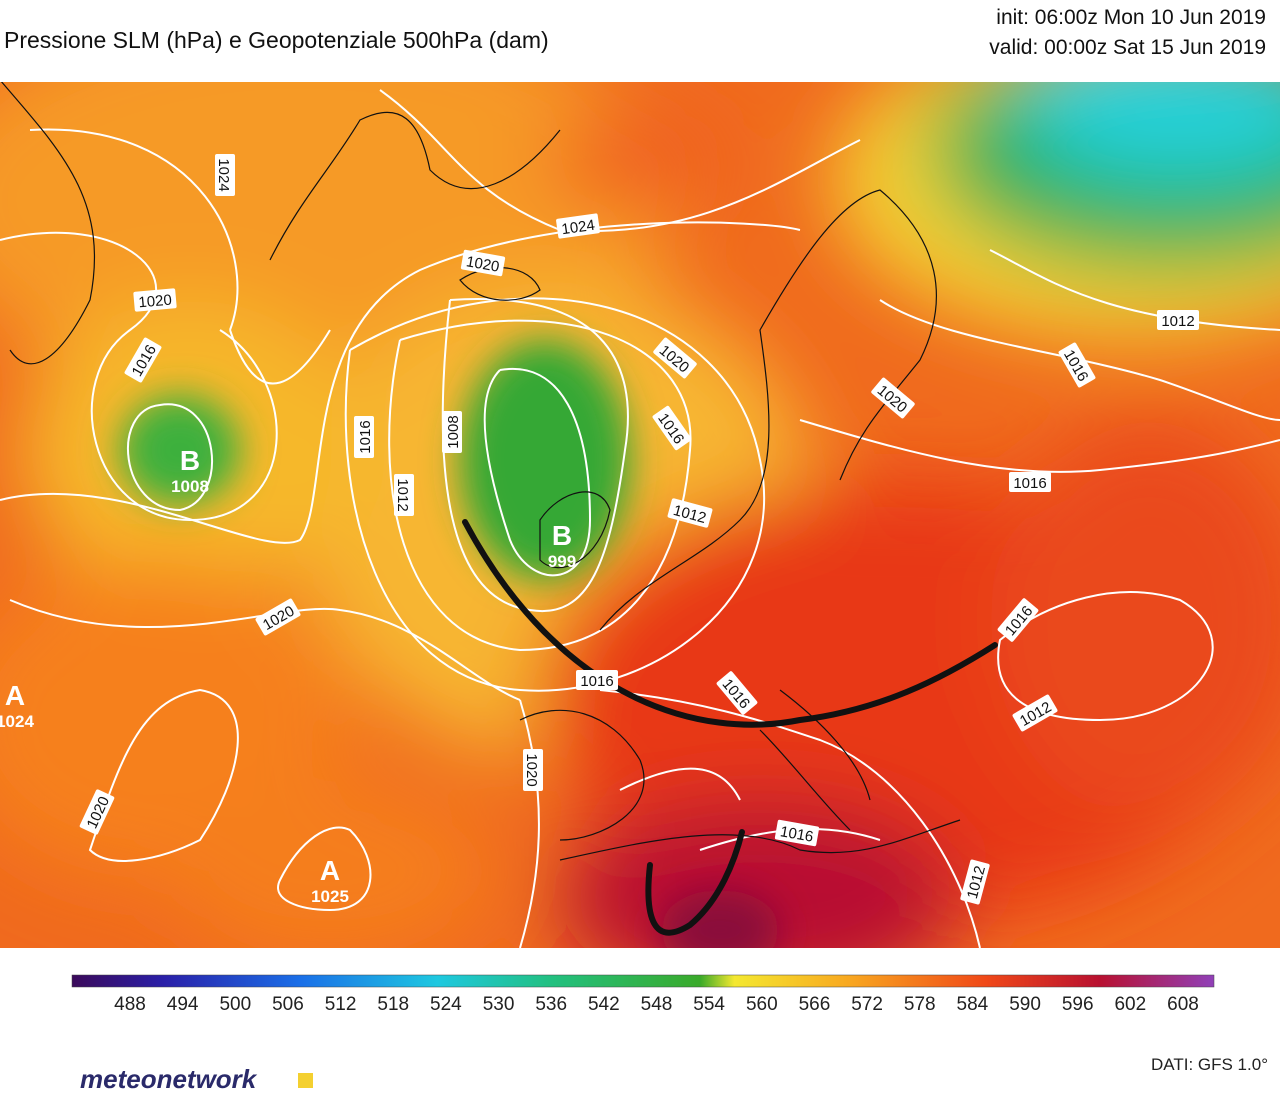  I want to click on pressure-center-value: 1024, so click(17, 721).